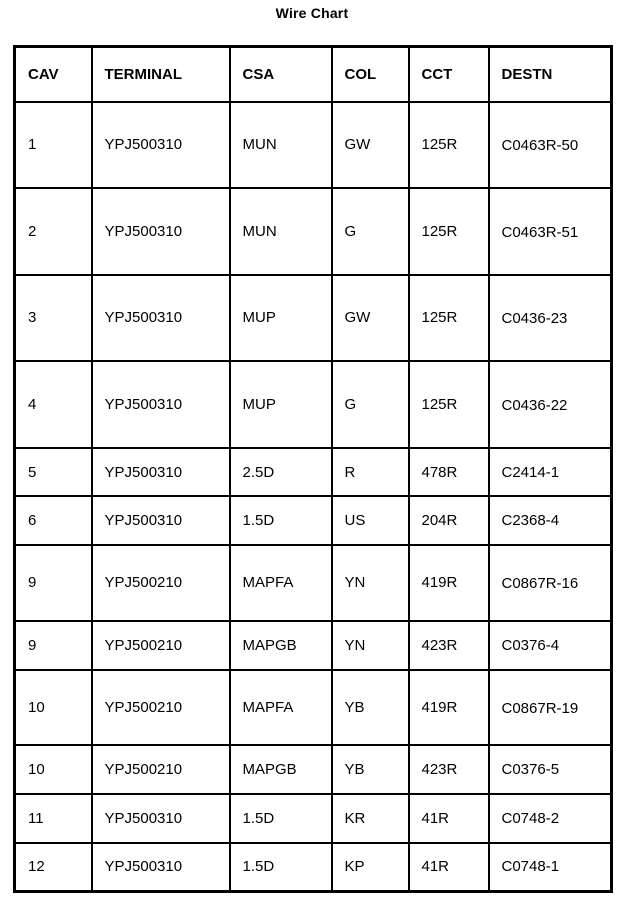 This screenshot has width=624, height=900. Describe the element at coordinates (550, 472) in the screenshot. I see `cell-destn: C2414-1` at that location.